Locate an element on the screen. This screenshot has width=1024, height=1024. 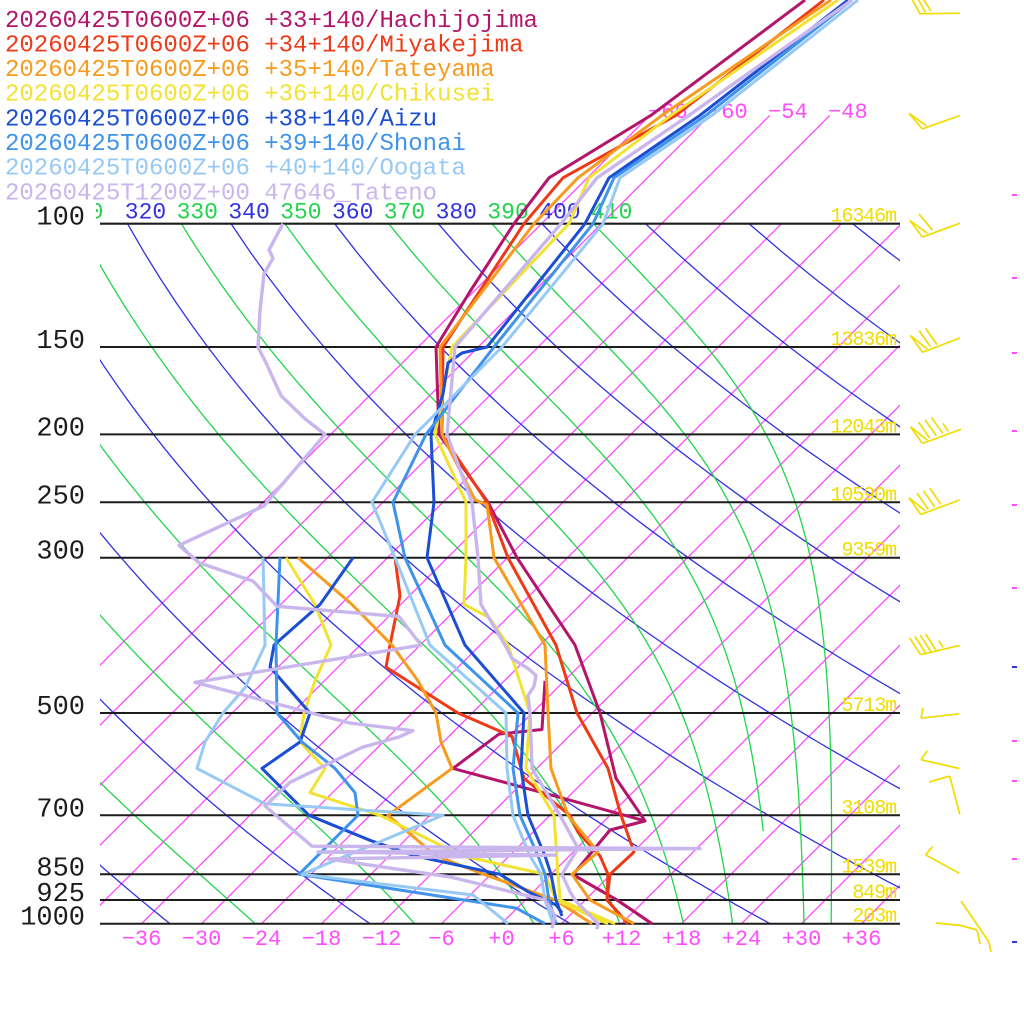
svg-text: 150 is located at coordinates (60, 342).